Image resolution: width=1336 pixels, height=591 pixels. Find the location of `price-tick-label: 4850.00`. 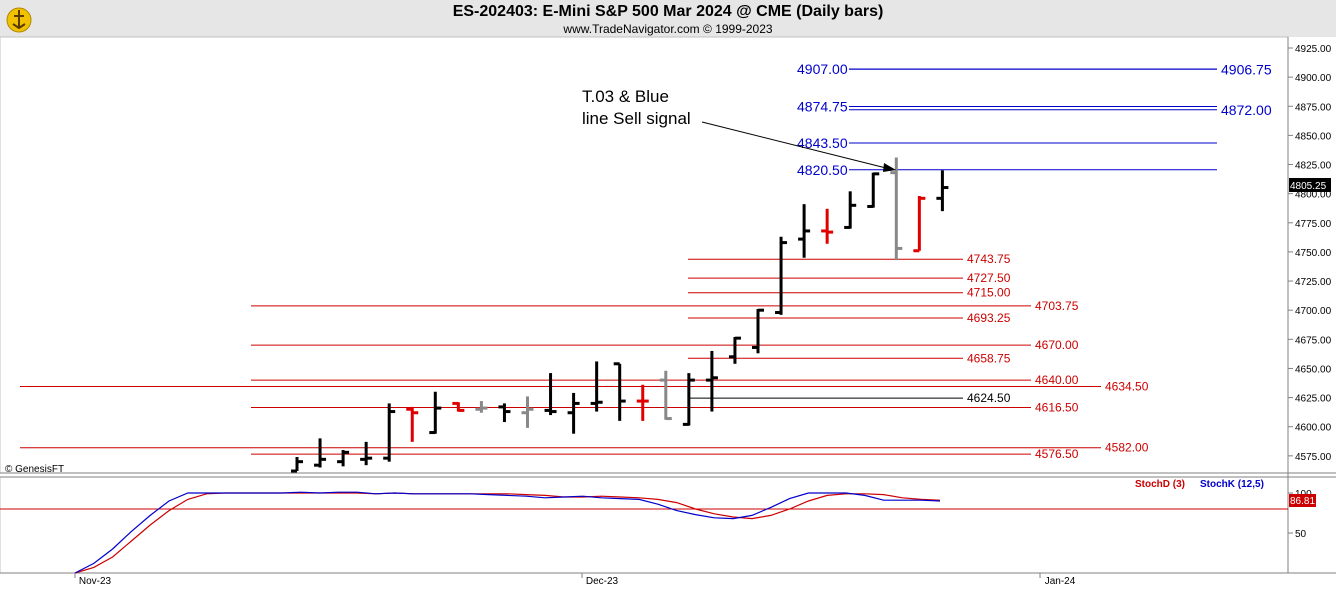

price-tick-label: 4850.00 is located at coordinates (1313, 136).